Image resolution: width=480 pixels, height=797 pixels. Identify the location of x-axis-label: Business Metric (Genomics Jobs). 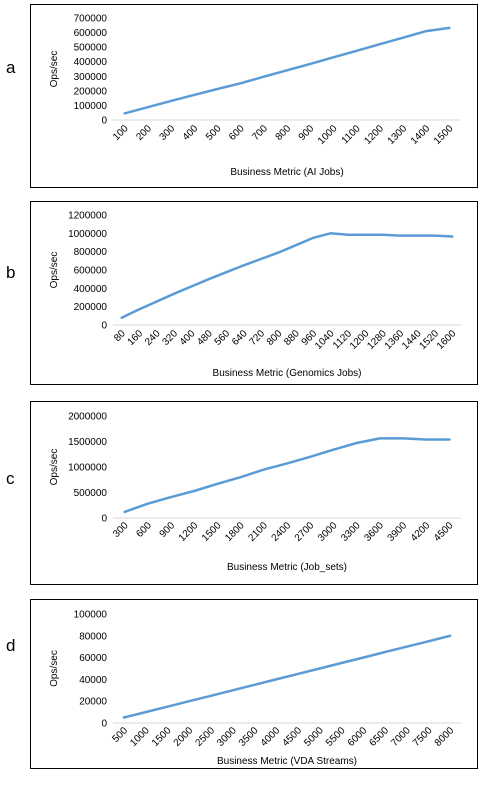
(287, 373).